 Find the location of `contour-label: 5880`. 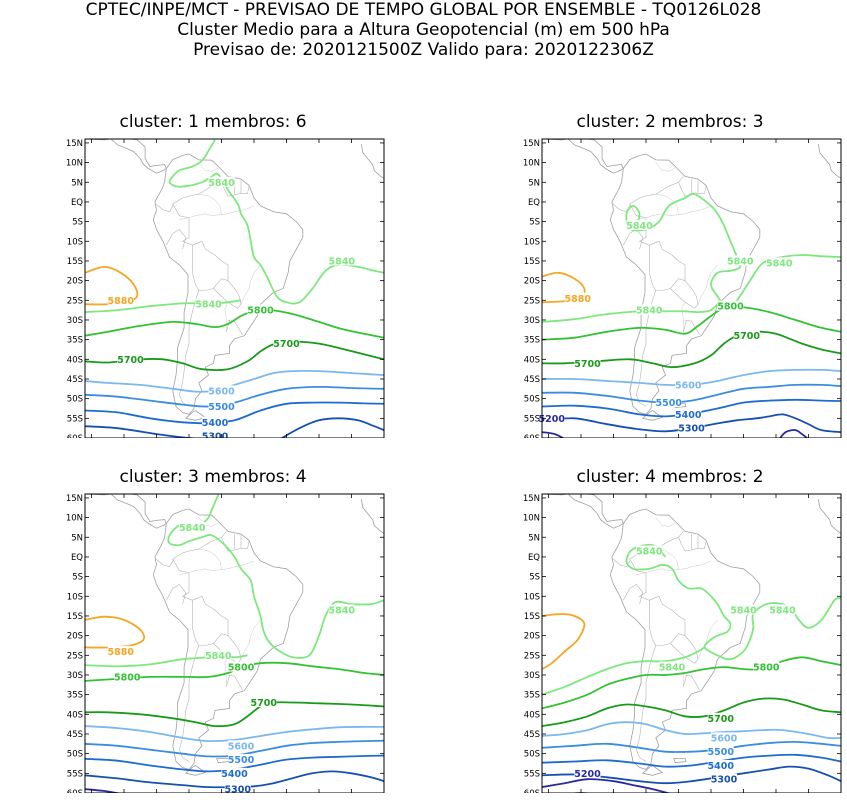

contour-label: 5880 is located at coordinates (121, 652).